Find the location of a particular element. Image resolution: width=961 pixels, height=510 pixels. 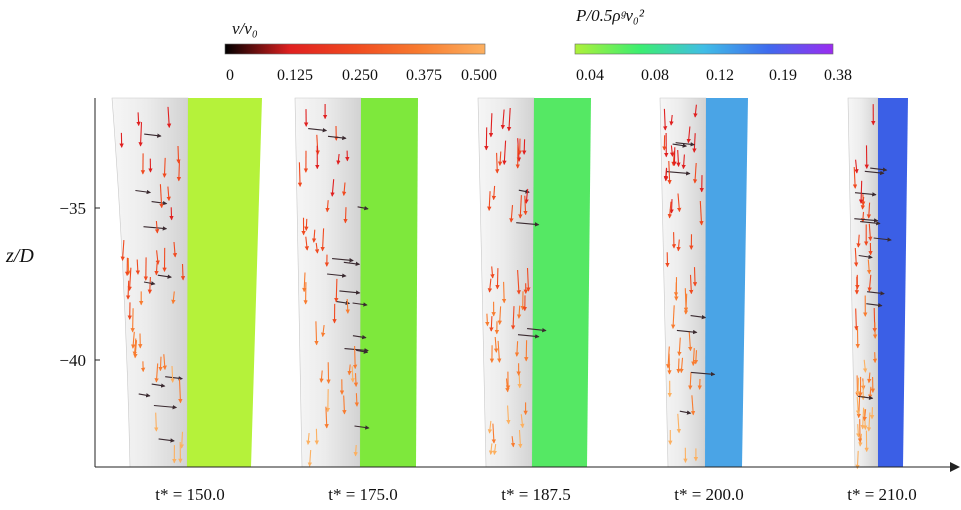

velocity-colorbar: v/v₀ 0 0.125 0.250 0.375 0.500 is located at coordinates (360, 51).